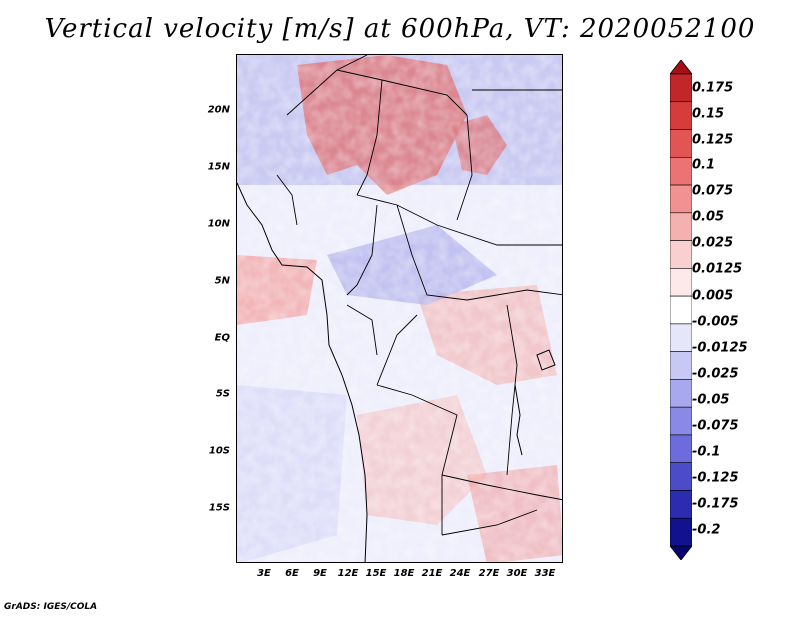 The width and height of the screenshot is (800, 618). I want to click on footer-credit: GrADS: IGES/COLA, so click(51, 607).